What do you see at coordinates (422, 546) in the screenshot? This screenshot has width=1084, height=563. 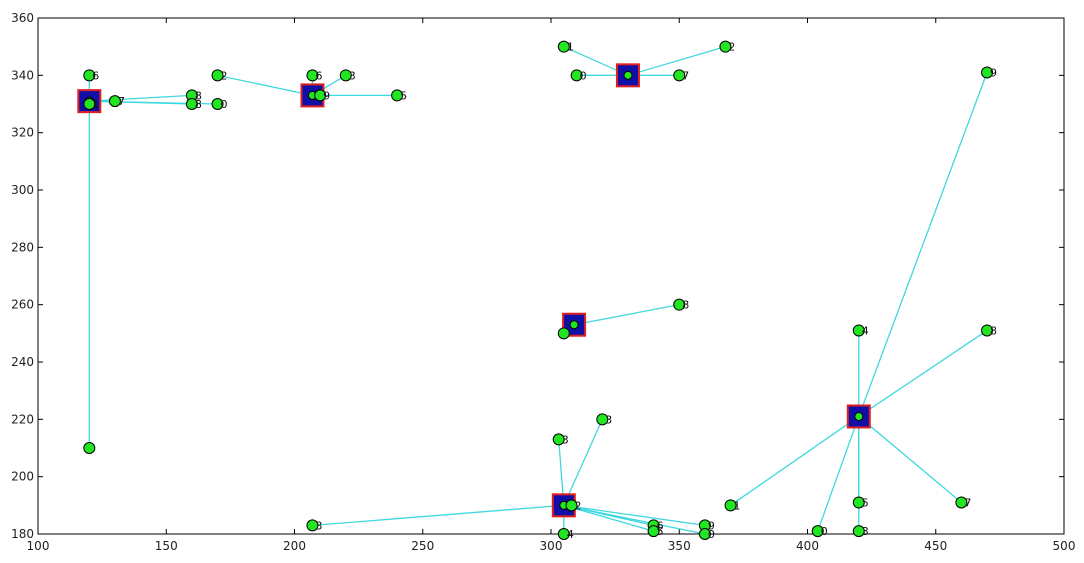 I see `x-tick-label: 250` at bounding box center [422, 546].